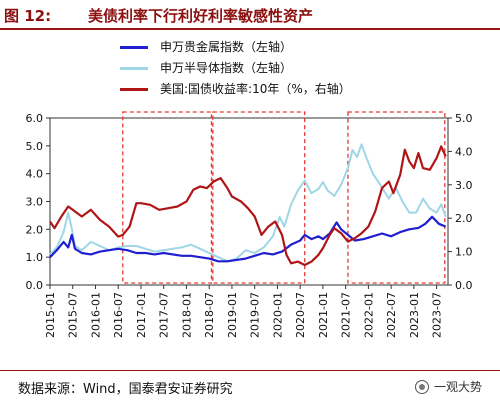 This screenshot has width=500, height=404. Describe the element at coordinates (232, 315) in the screenshot. I see `x-tick-label: 2019-01` at that location.